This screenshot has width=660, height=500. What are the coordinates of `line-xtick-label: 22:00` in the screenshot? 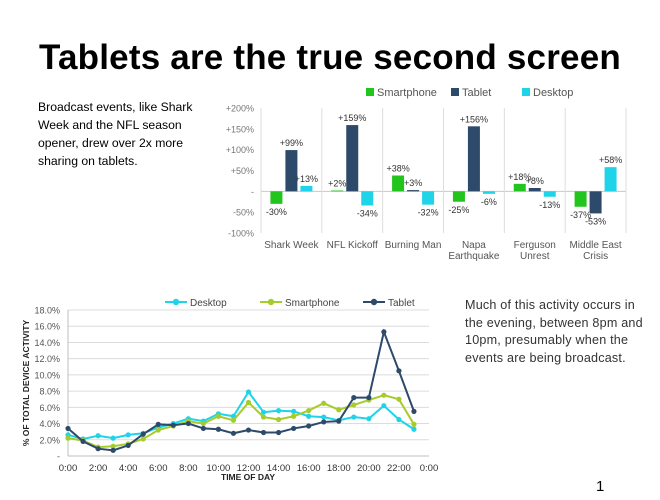 It's located at (399, 468).